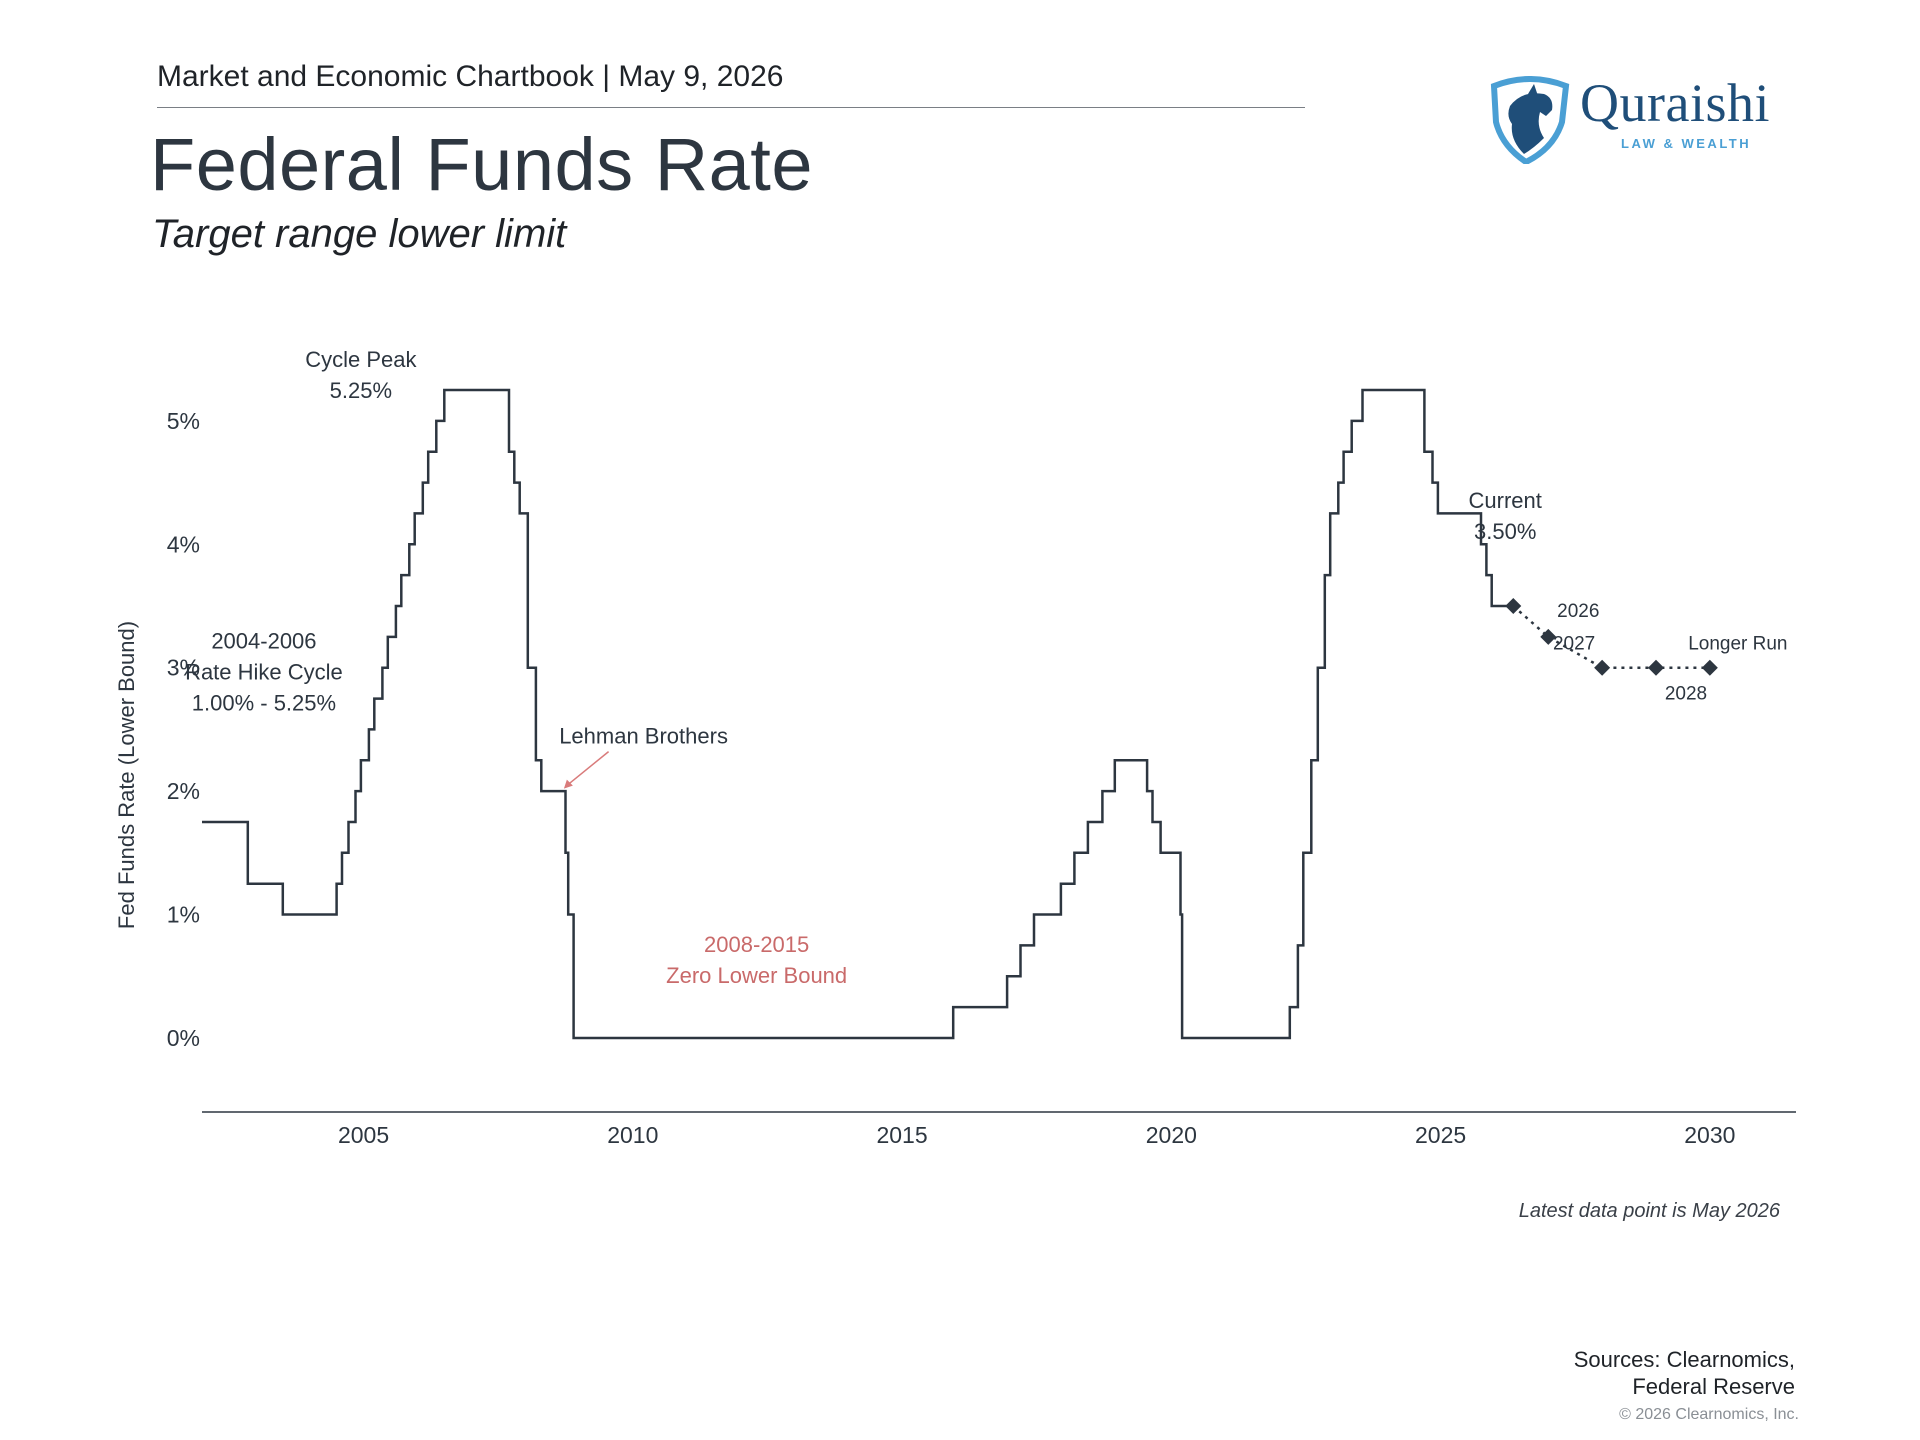 This screenshot has width=1920, height=1440. I want to click on projection-point-label: Longer Run, so click(1737, 644).